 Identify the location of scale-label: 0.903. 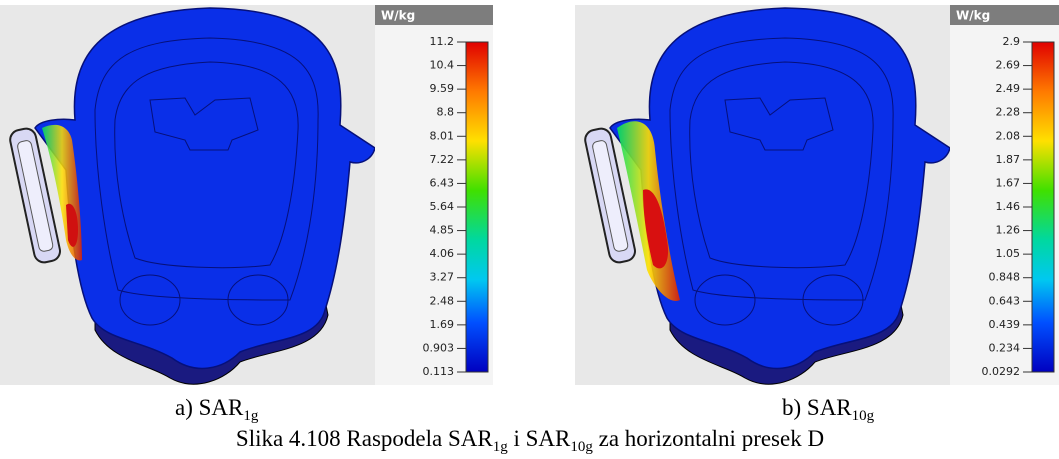
(439, 347).